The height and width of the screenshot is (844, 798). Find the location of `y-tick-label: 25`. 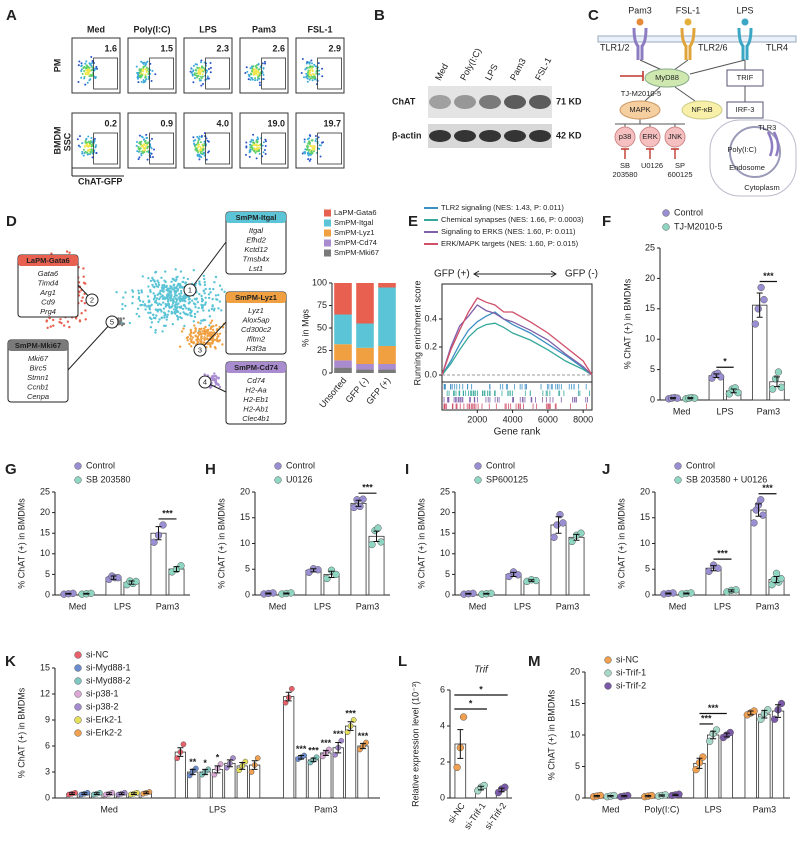

y-tick-label: 25 is located at coordinates (322, 350).